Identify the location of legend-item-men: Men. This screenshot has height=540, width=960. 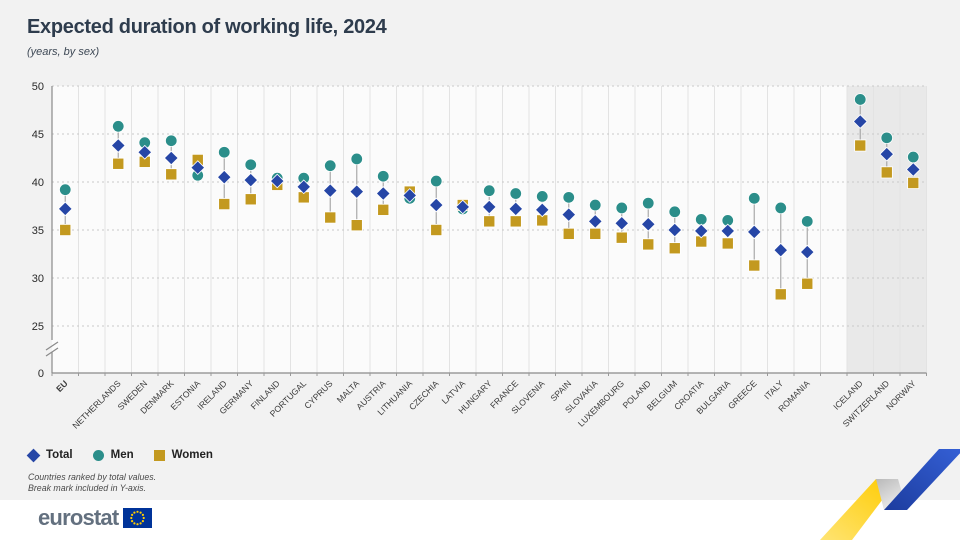
(113, 455).